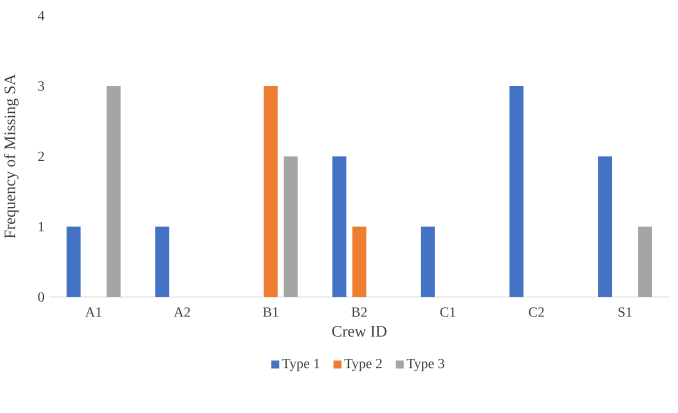  Describe the element at coordinates (301, 365) in the screenshot. I see `legend-label: Type 1` at that location.